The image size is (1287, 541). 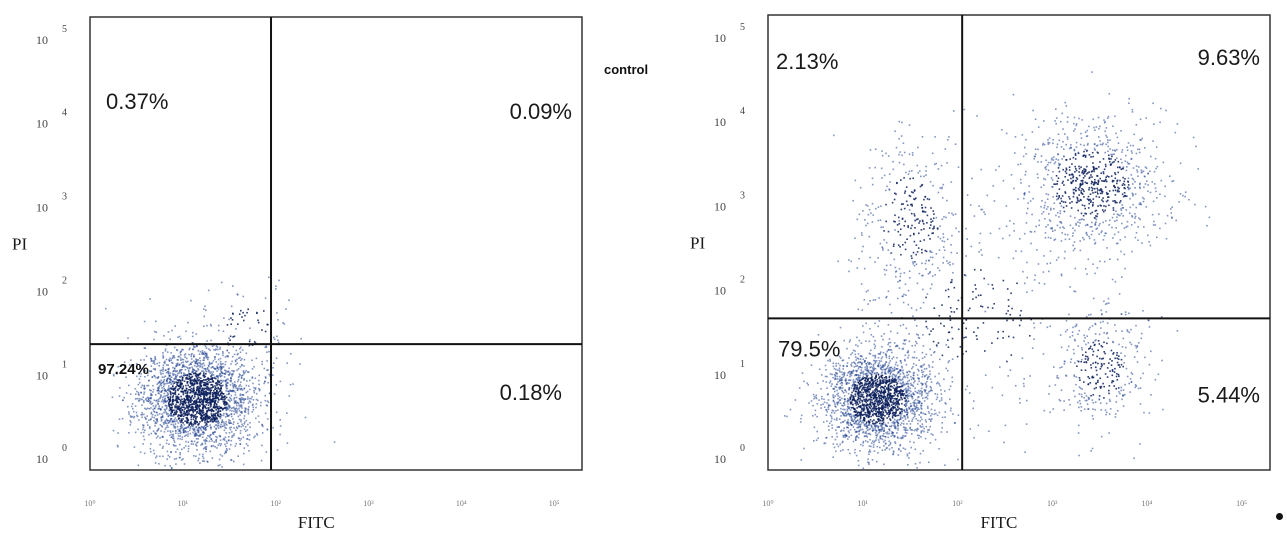 I want to click on y-tick-base: 10, so click(x=42, y=375).